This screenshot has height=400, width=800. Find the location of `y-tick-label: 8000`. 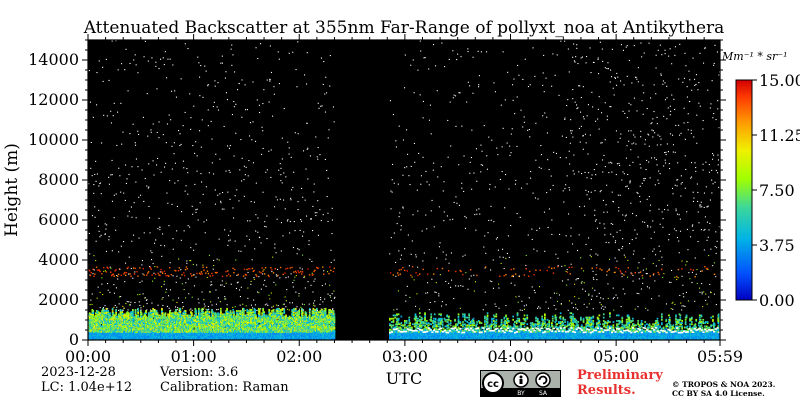

y-tick-label: 8000 is located at coordinates (58, 179).